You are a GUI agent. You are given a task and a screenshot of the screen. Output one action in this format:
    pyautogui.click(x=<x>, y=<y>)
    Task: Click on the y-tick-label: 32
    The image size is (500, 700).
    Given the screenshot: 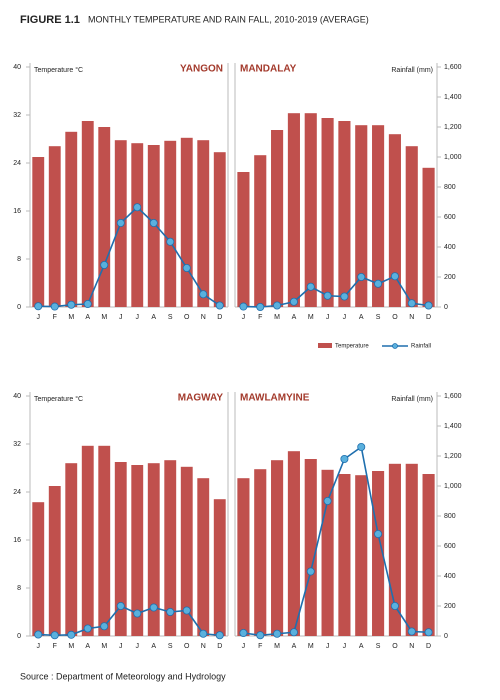 What is the action you would take?
    pyautogui.click(x=17, y=444)
    